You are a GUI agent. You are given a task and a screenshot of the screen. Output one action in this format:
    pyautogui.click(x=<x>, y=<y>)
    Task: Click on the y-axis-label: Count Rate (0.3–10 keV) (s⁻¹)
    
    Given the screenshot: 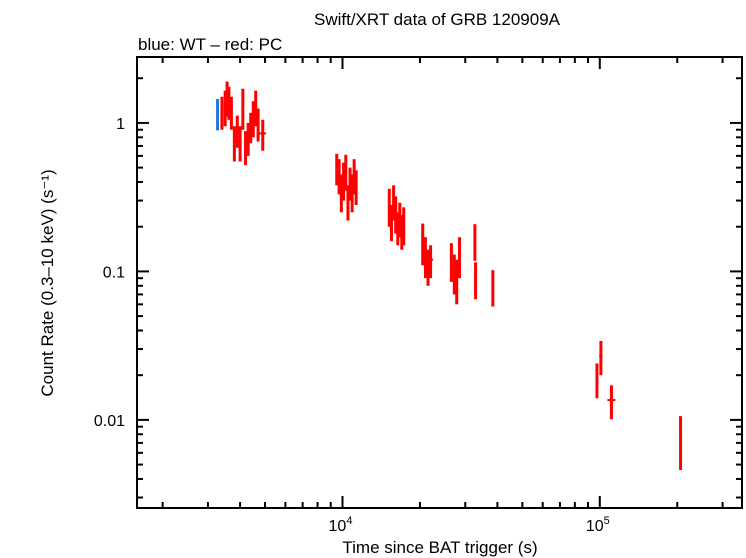 What is the action you would take?
    pyautogui.click(x=47, y=282)
    